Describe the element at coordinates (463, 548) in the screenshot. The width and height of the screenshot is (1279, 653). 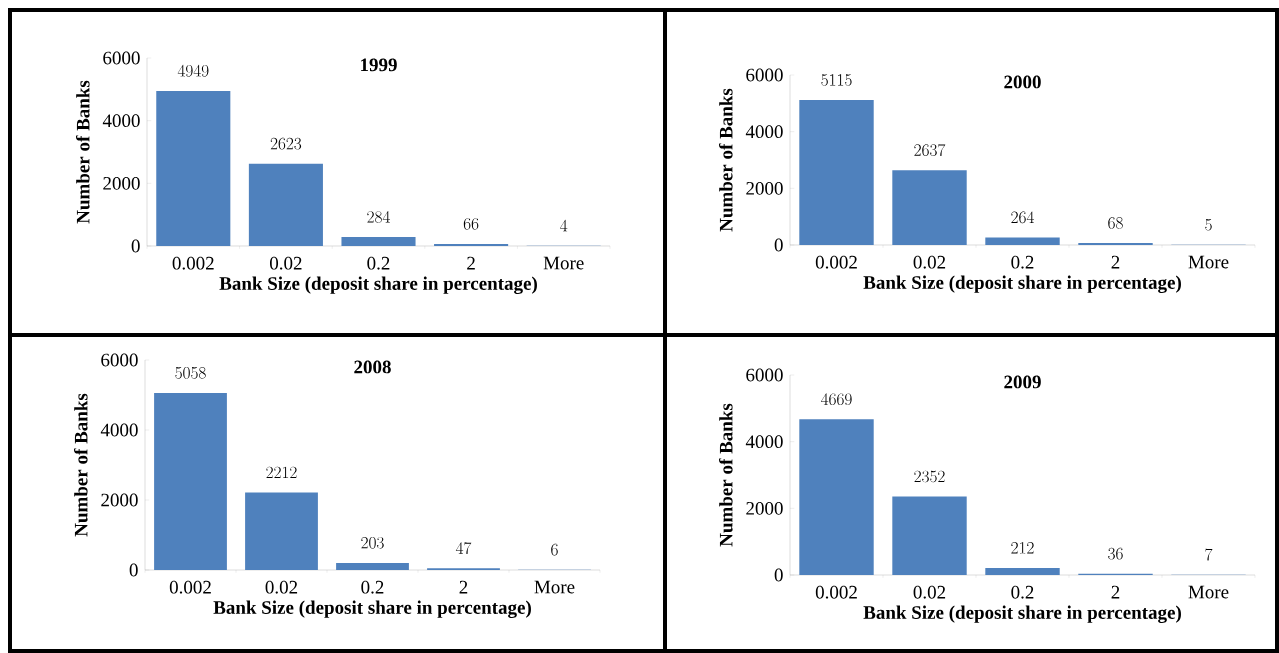
I see `data-label: 47` at that location.